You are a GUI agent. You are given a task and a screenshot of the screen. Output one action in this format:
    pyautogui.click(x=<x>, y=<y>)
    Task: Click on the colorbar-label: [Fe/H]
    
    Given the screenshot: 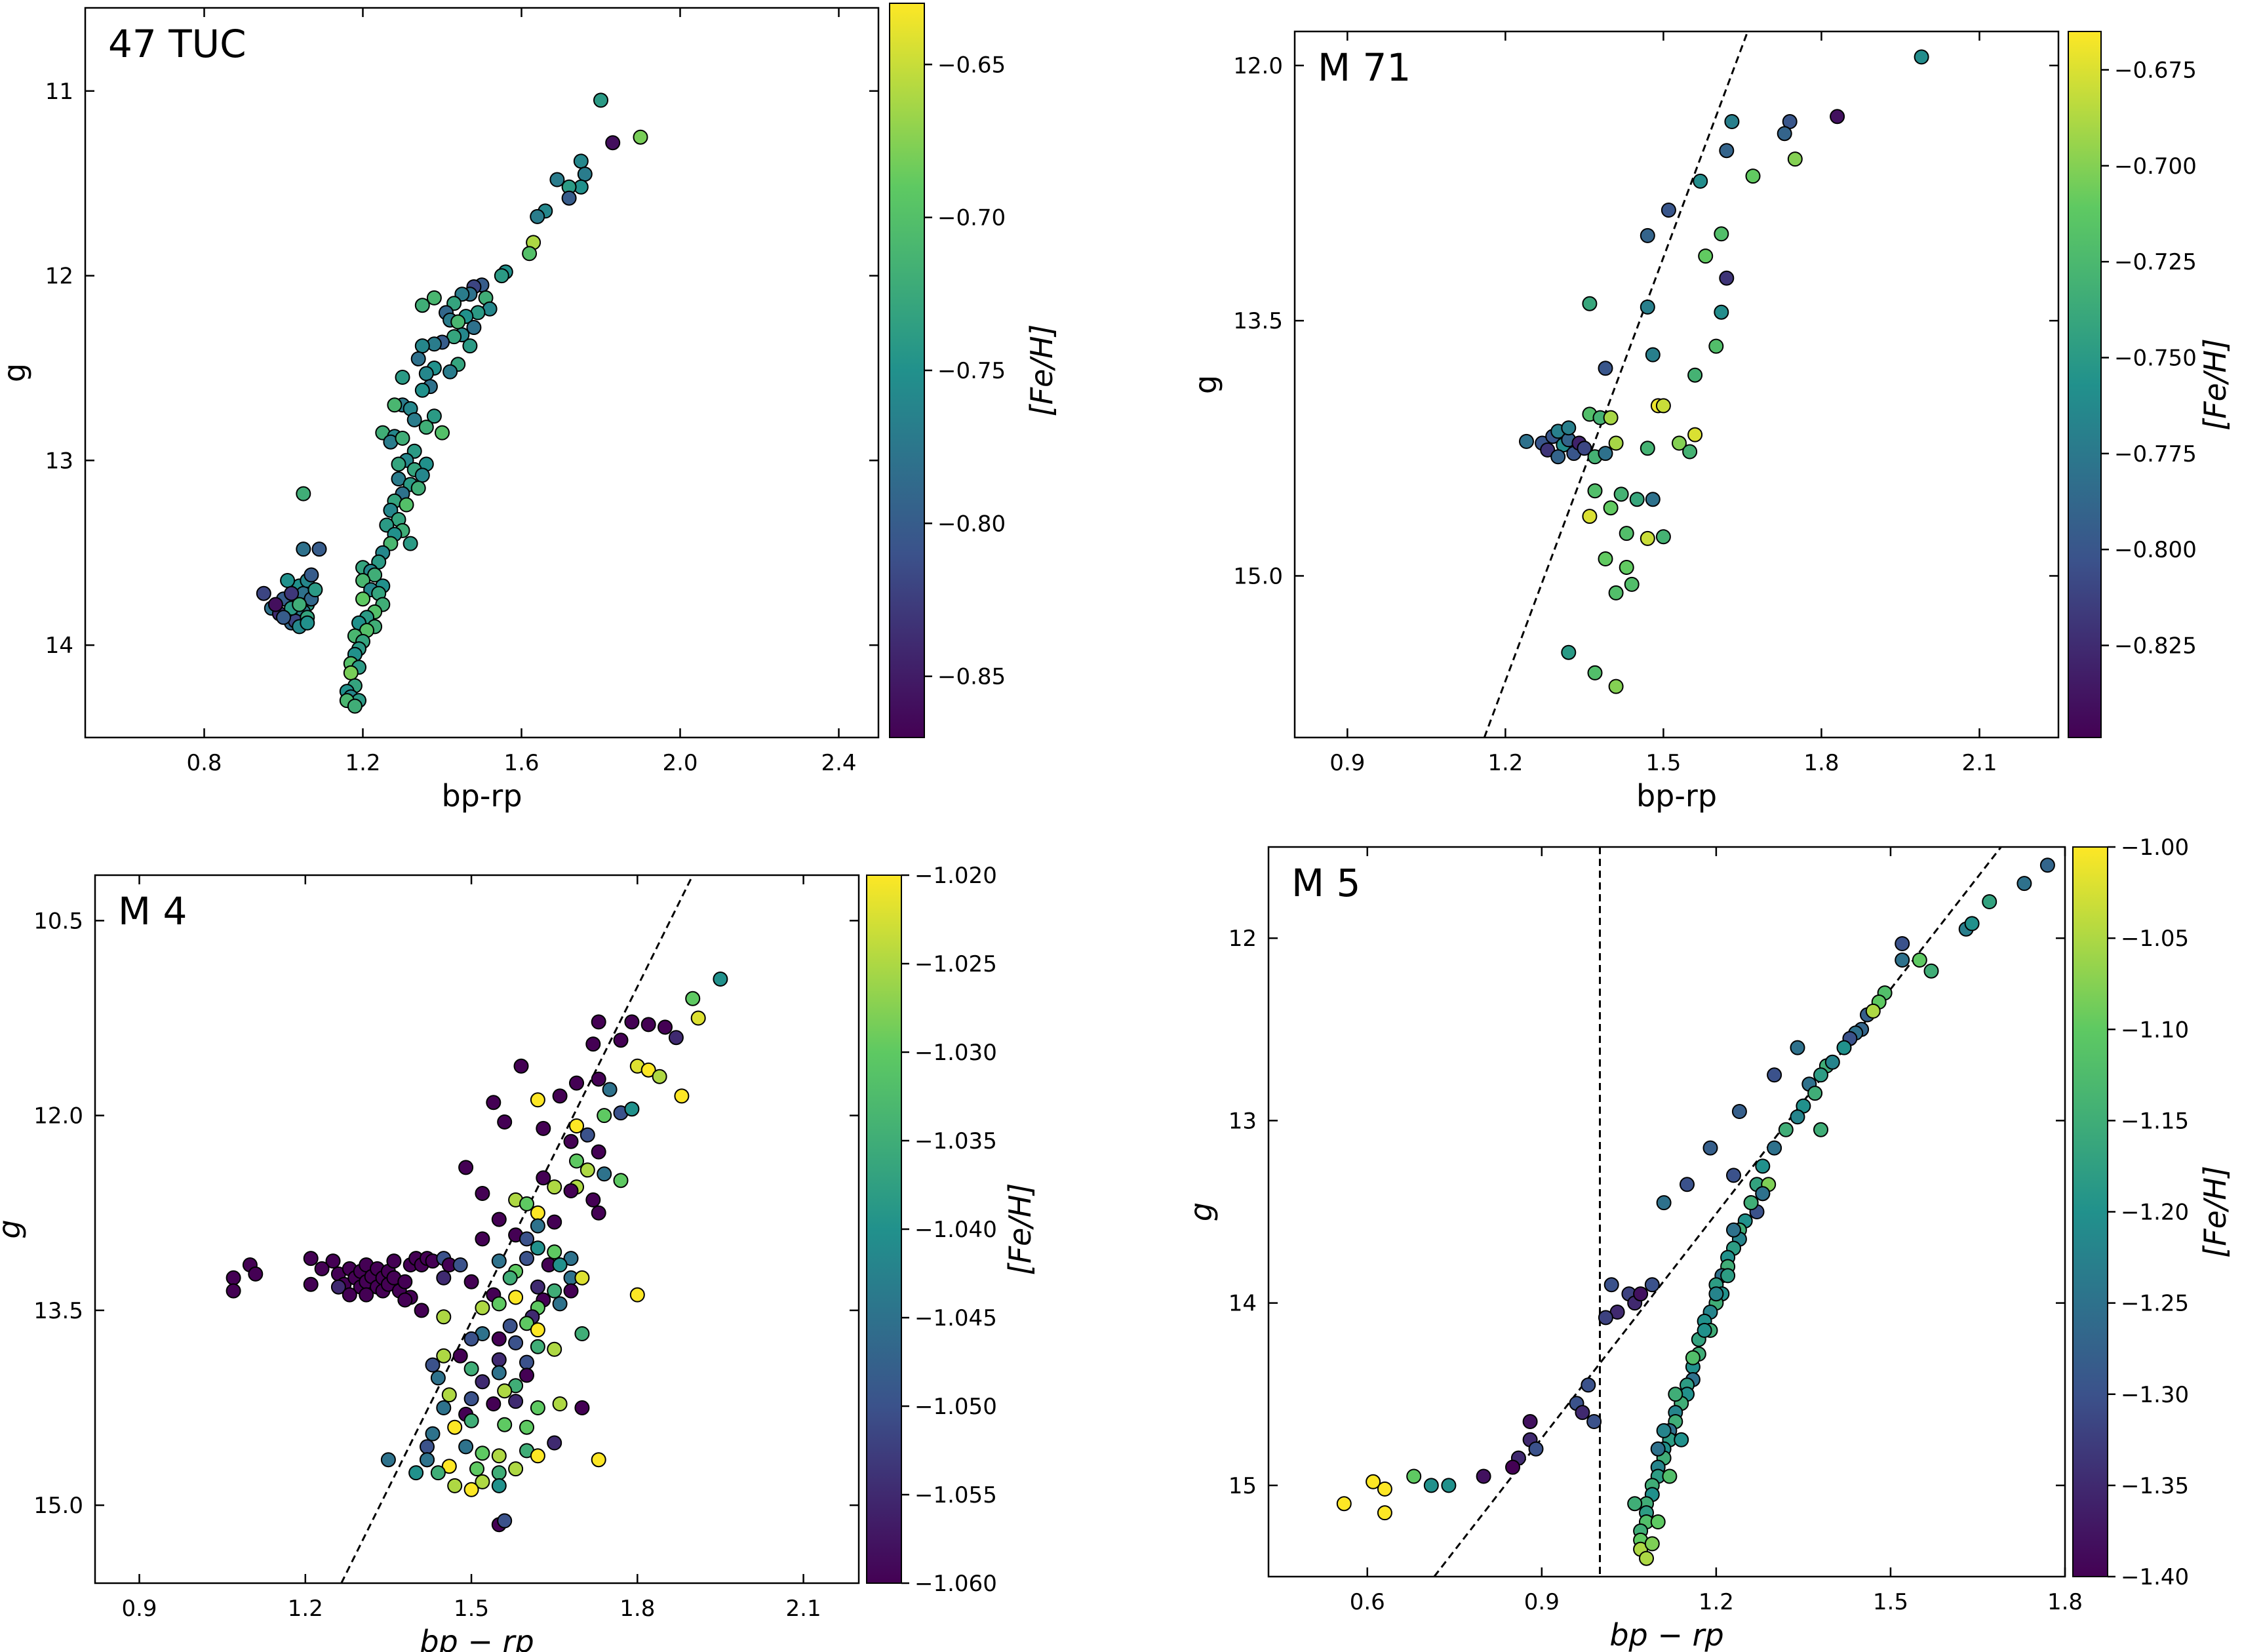 What is the action you would take?
    pyautogui.click(x=2215, y=1212)
    